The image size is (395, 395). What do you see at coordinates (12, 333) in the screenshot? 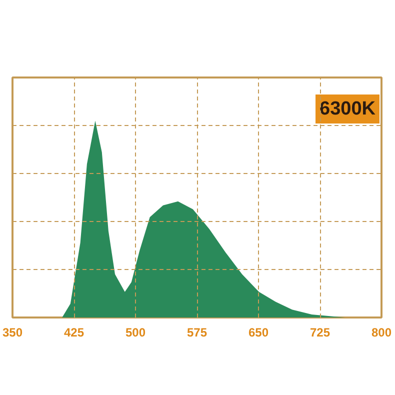
I see `x-tick-label: 350` at bounding box center [12, 333].